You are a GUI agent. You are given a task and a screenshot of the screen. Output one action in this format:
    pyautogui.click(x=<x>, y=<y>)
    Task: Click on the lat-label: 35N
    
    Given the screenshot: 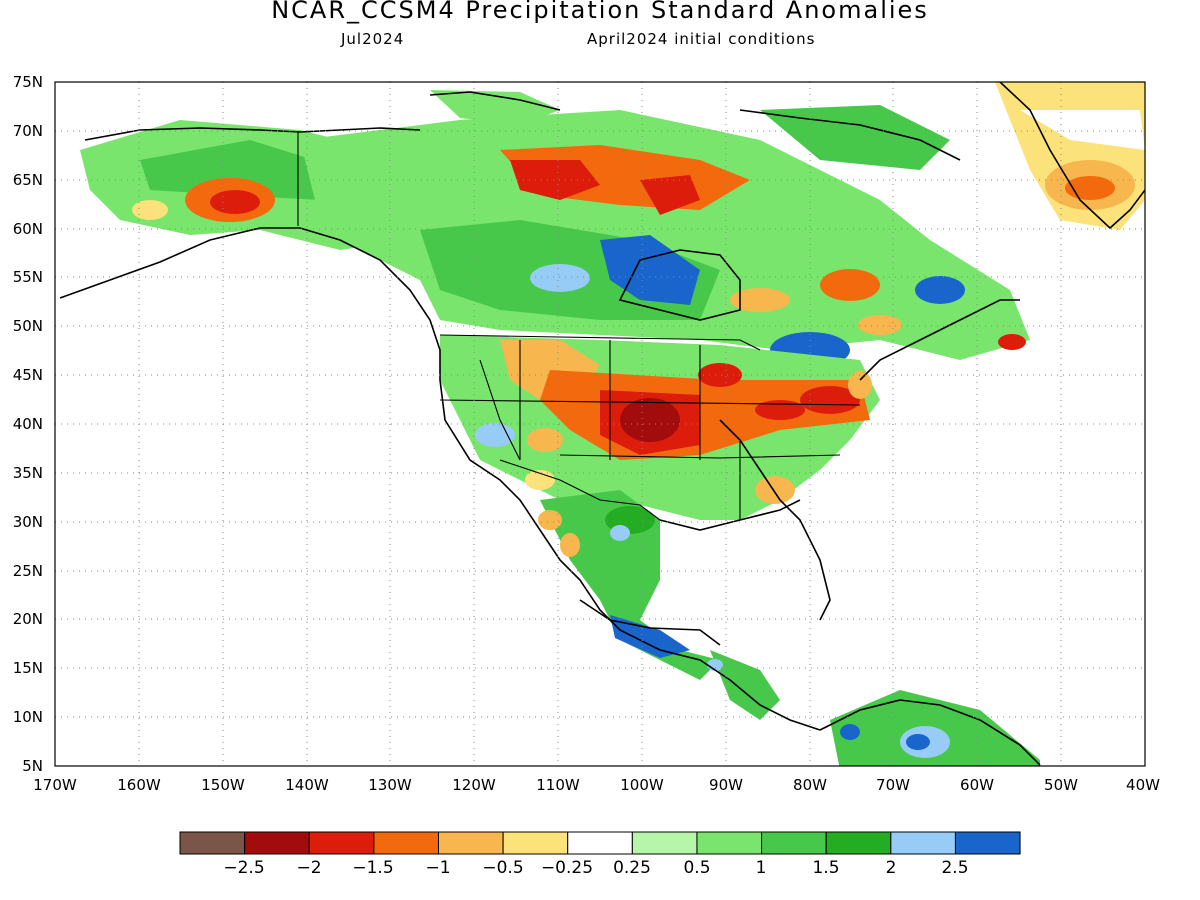 What is the action you would take?
    pyautogui.click(x=28, y=473)
    